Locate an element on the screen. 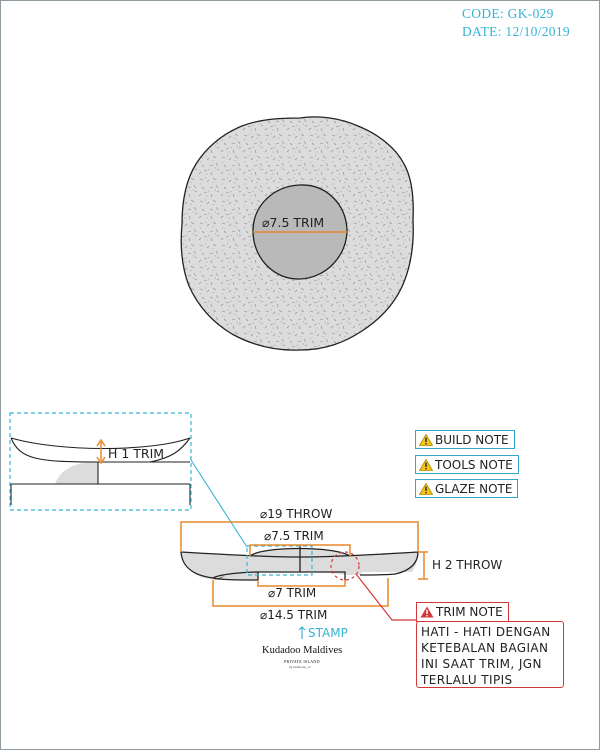 This screenshot has width=600, height=750. drawing-date: DATE: 12/10/2019 is located at coordinates (516, 31).